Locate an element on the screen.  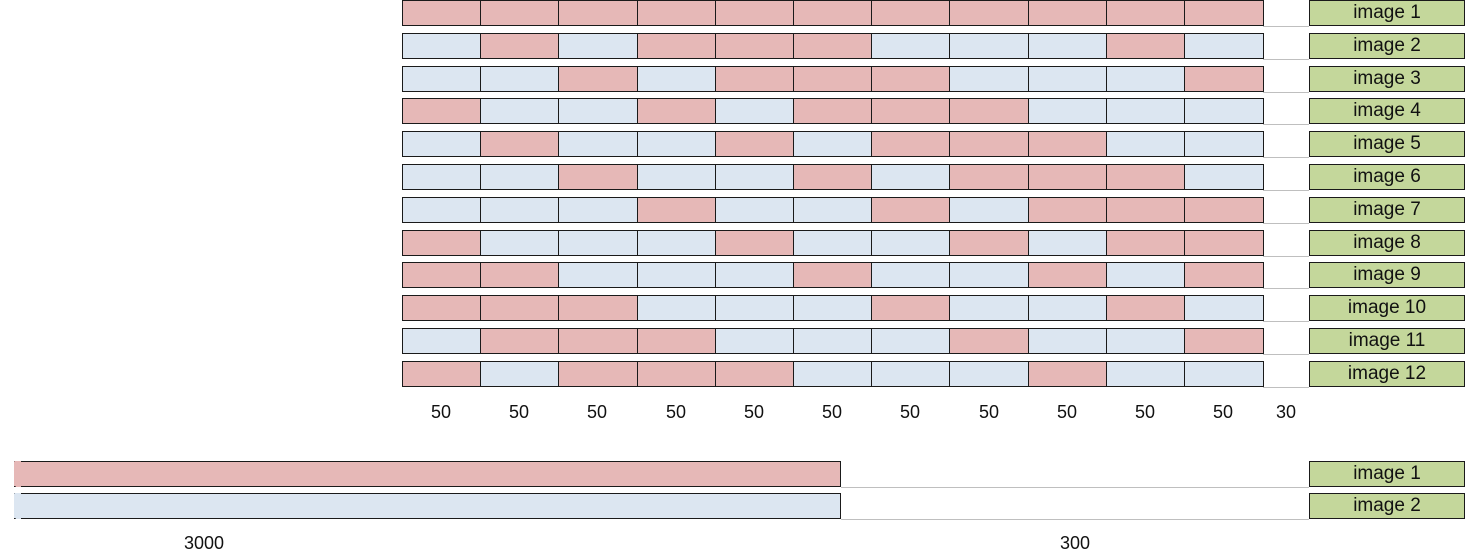
image-label: image 8 is located at coordinates (1387, 243).